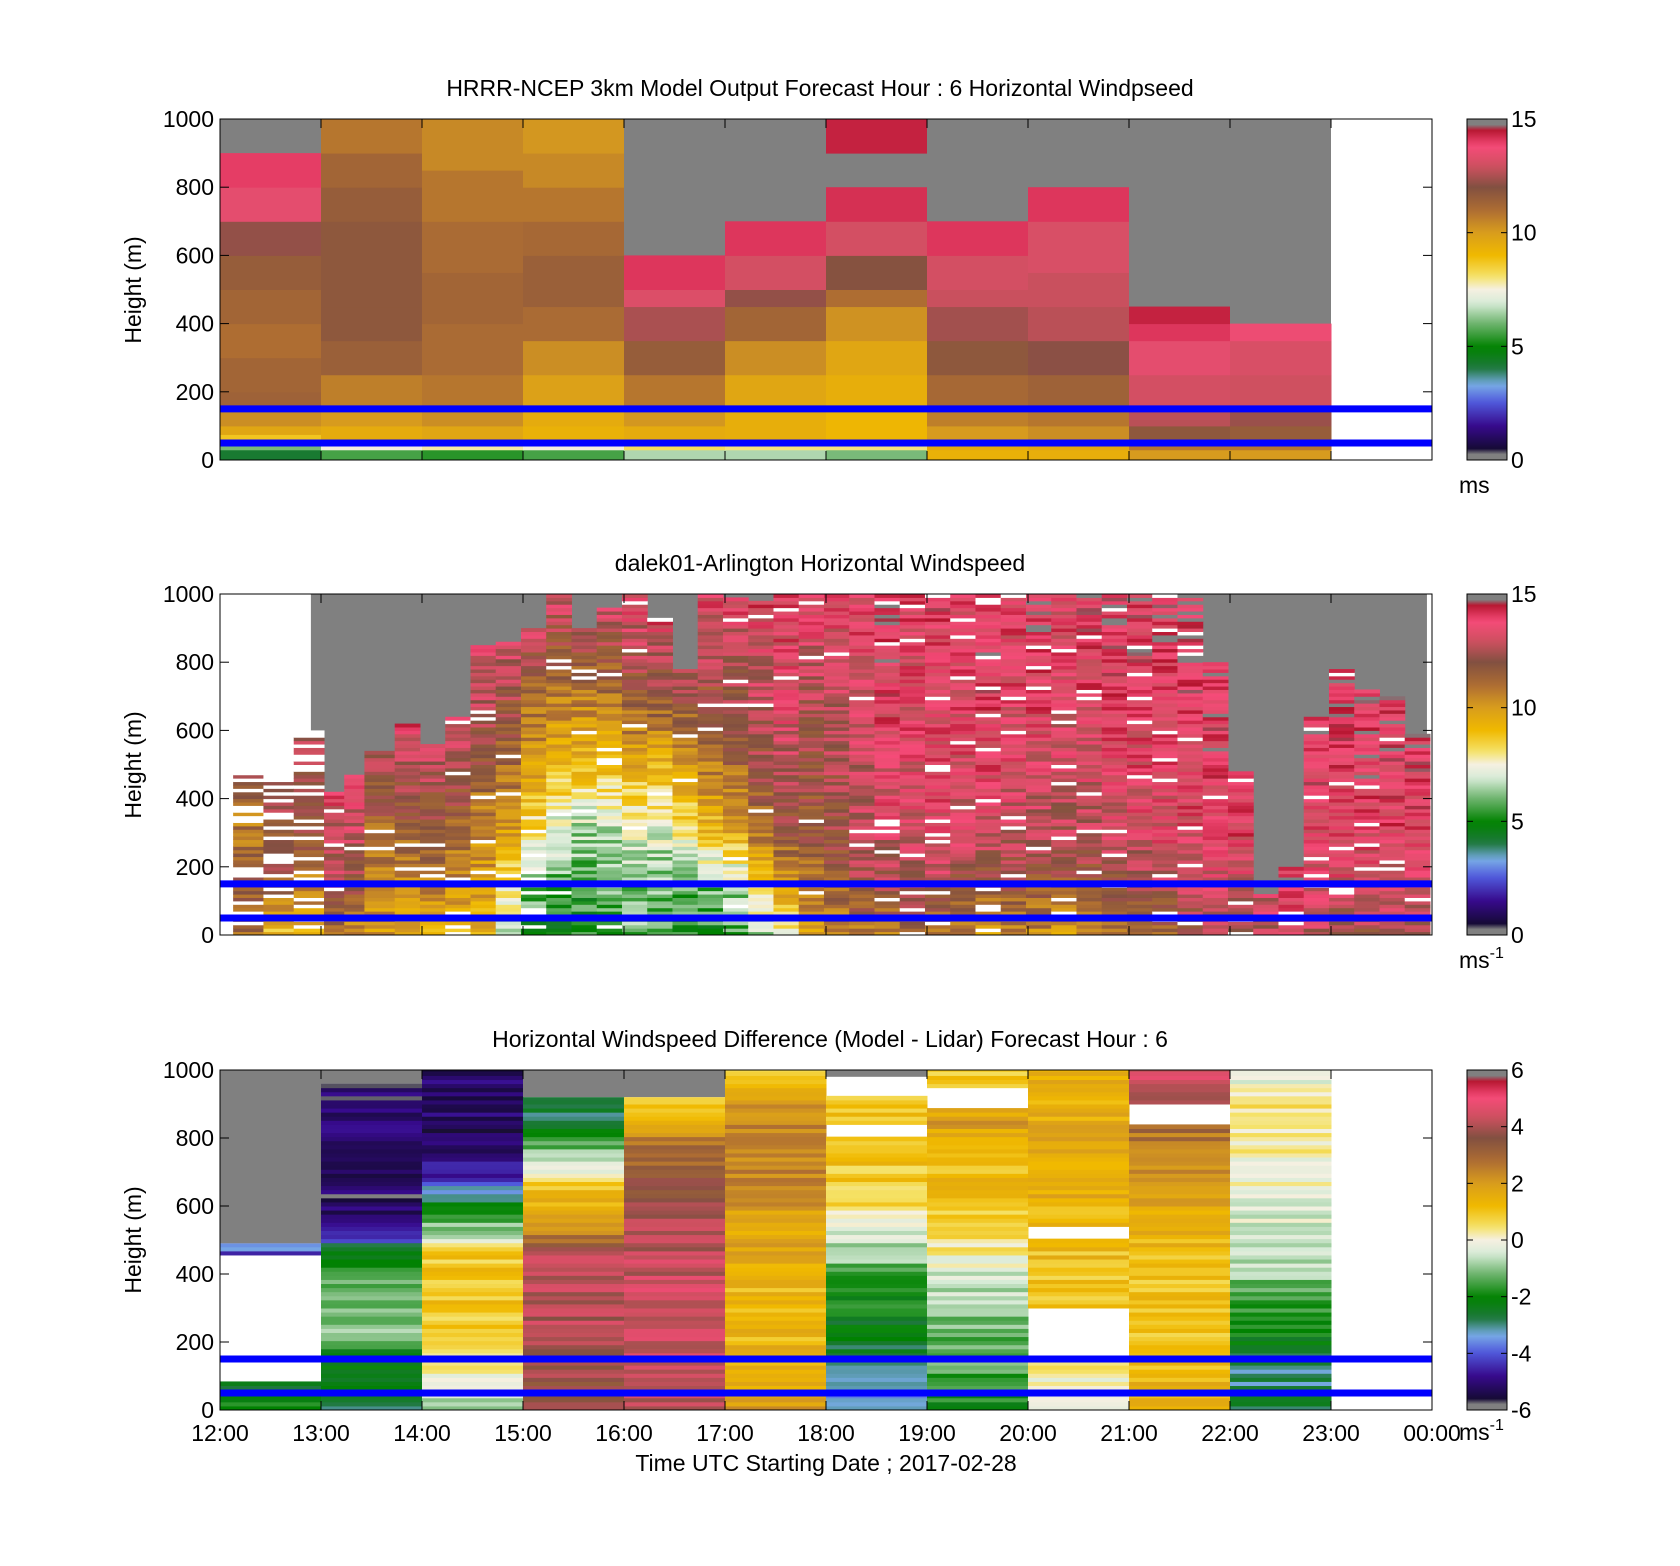 This screenshot has height=1566, width=1680. Describe the element at coordinates (1521, 1297) in the screenshot. I see `colorbar-tick-label: -2` at that location.